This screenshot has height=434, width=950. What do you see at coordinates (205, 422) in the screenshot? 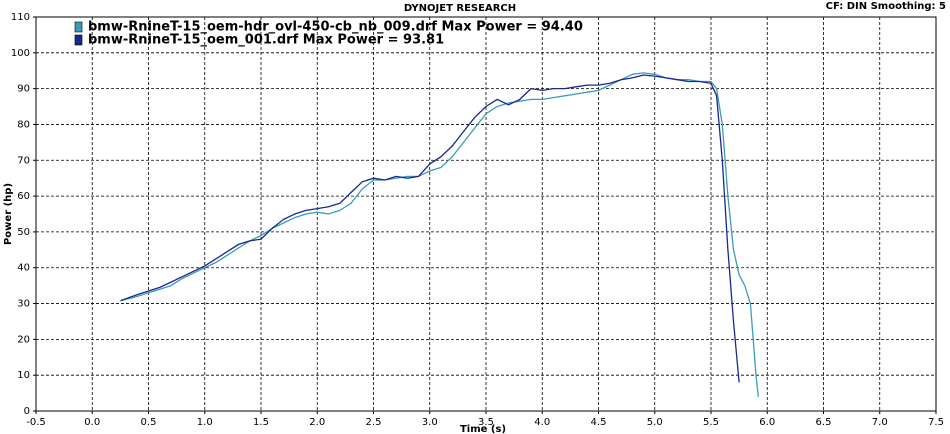
I see `x-tick-label: 1.0` at bounding box center [205, 422].